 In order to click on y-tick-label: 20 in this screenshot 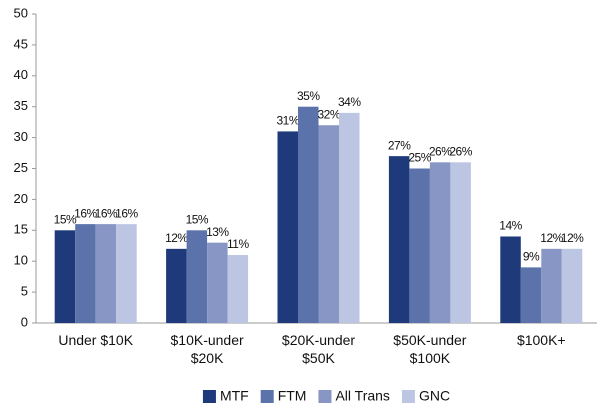, I will do `click(21, 198)`.